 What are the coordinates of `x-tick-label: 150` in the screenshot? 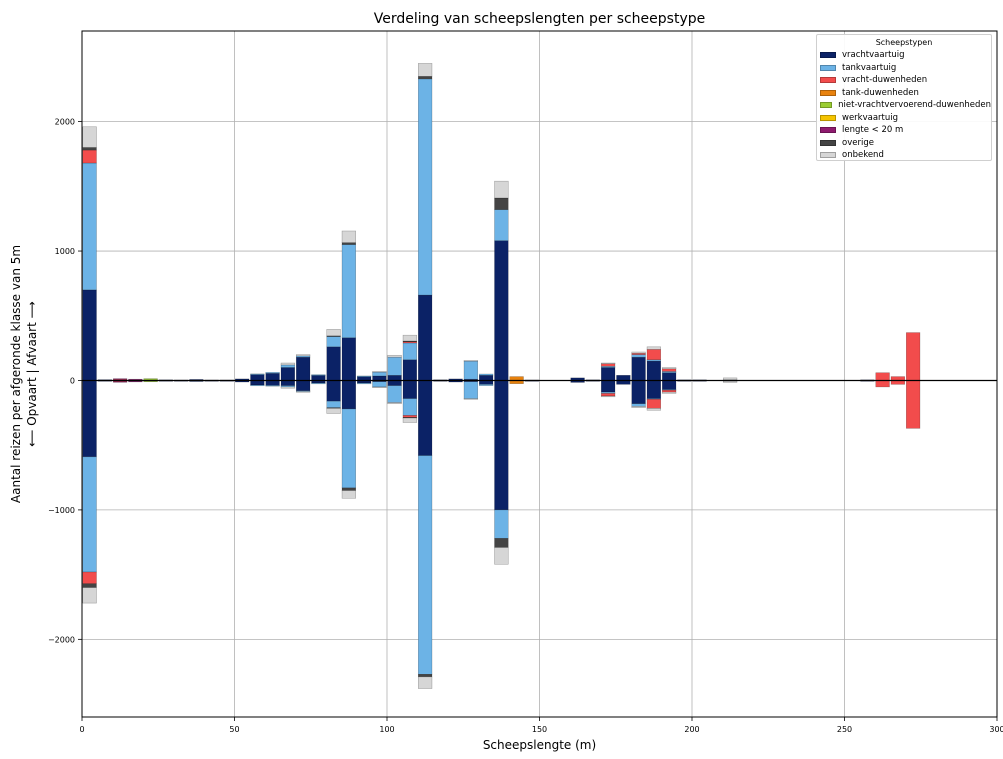 It's located at (539, 729).